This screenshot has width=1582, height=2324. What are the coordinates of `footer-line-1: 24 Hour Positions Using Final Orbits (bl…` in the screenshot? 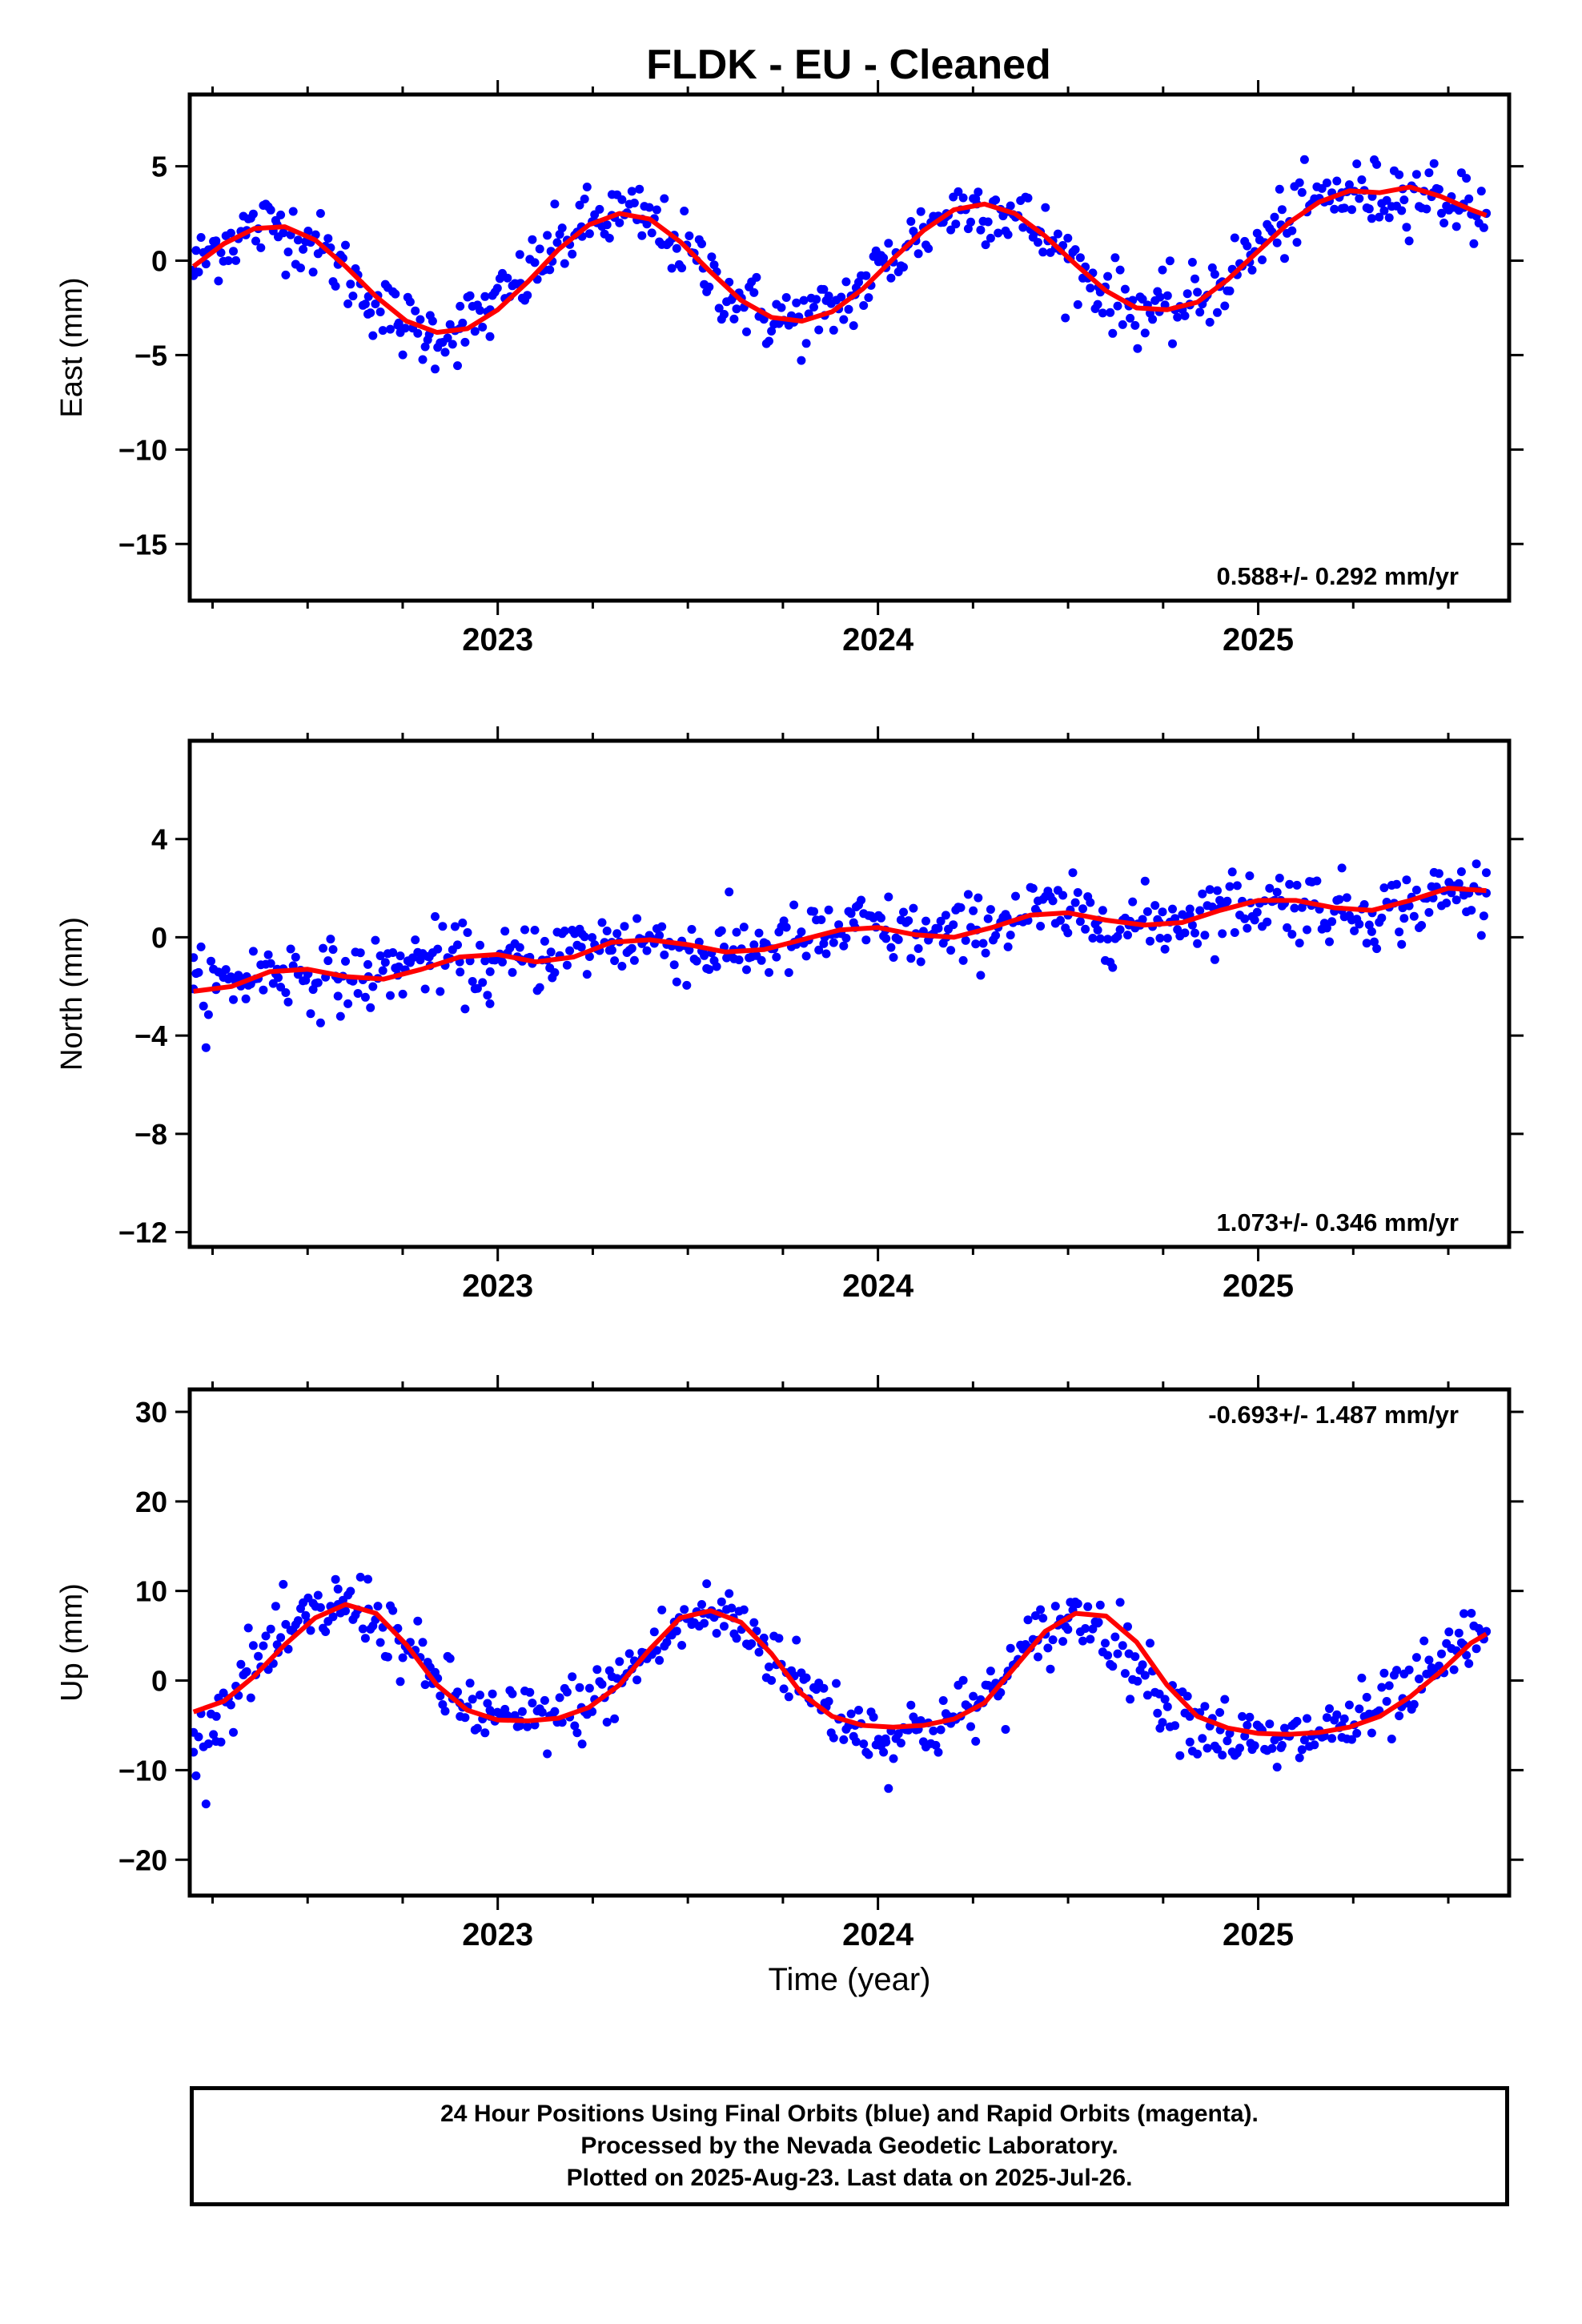 It's located at (849, 2114).